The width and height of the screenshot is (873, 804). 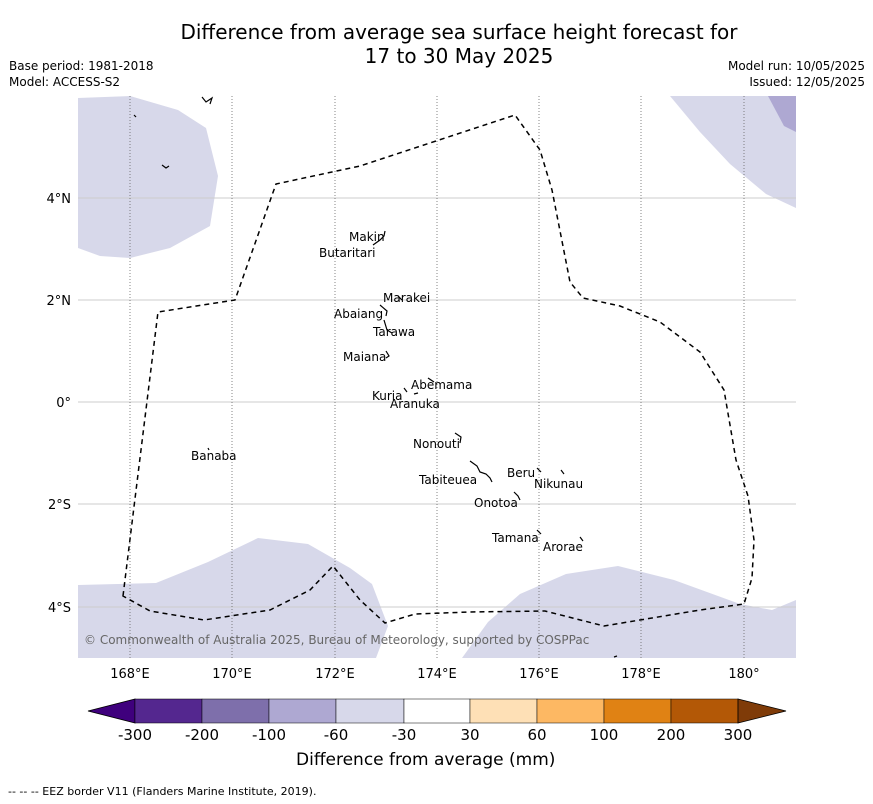 What do you see at coordinates (233, 598) in the screenshot?
I see `anomaly-region-southwest` at bounding box center [233, 598].